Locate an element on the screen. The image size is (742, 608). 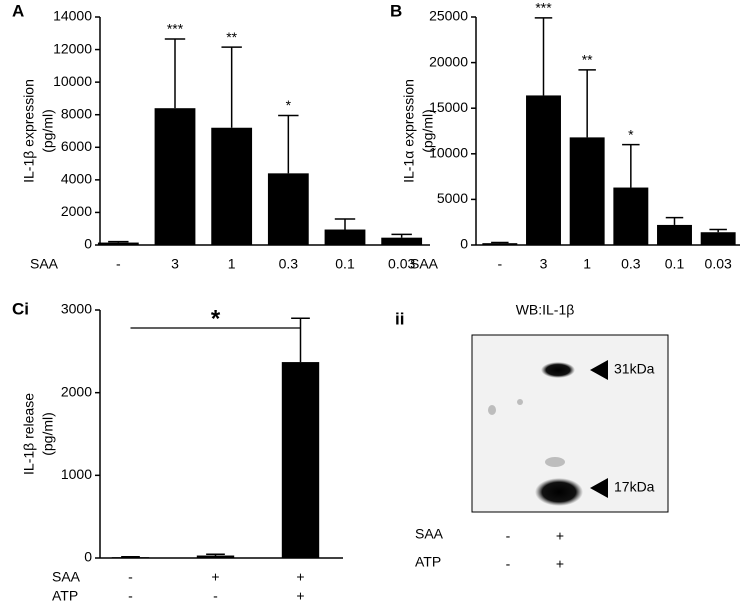
y-tick-label: 6000 is located at coordinates (76, 146).